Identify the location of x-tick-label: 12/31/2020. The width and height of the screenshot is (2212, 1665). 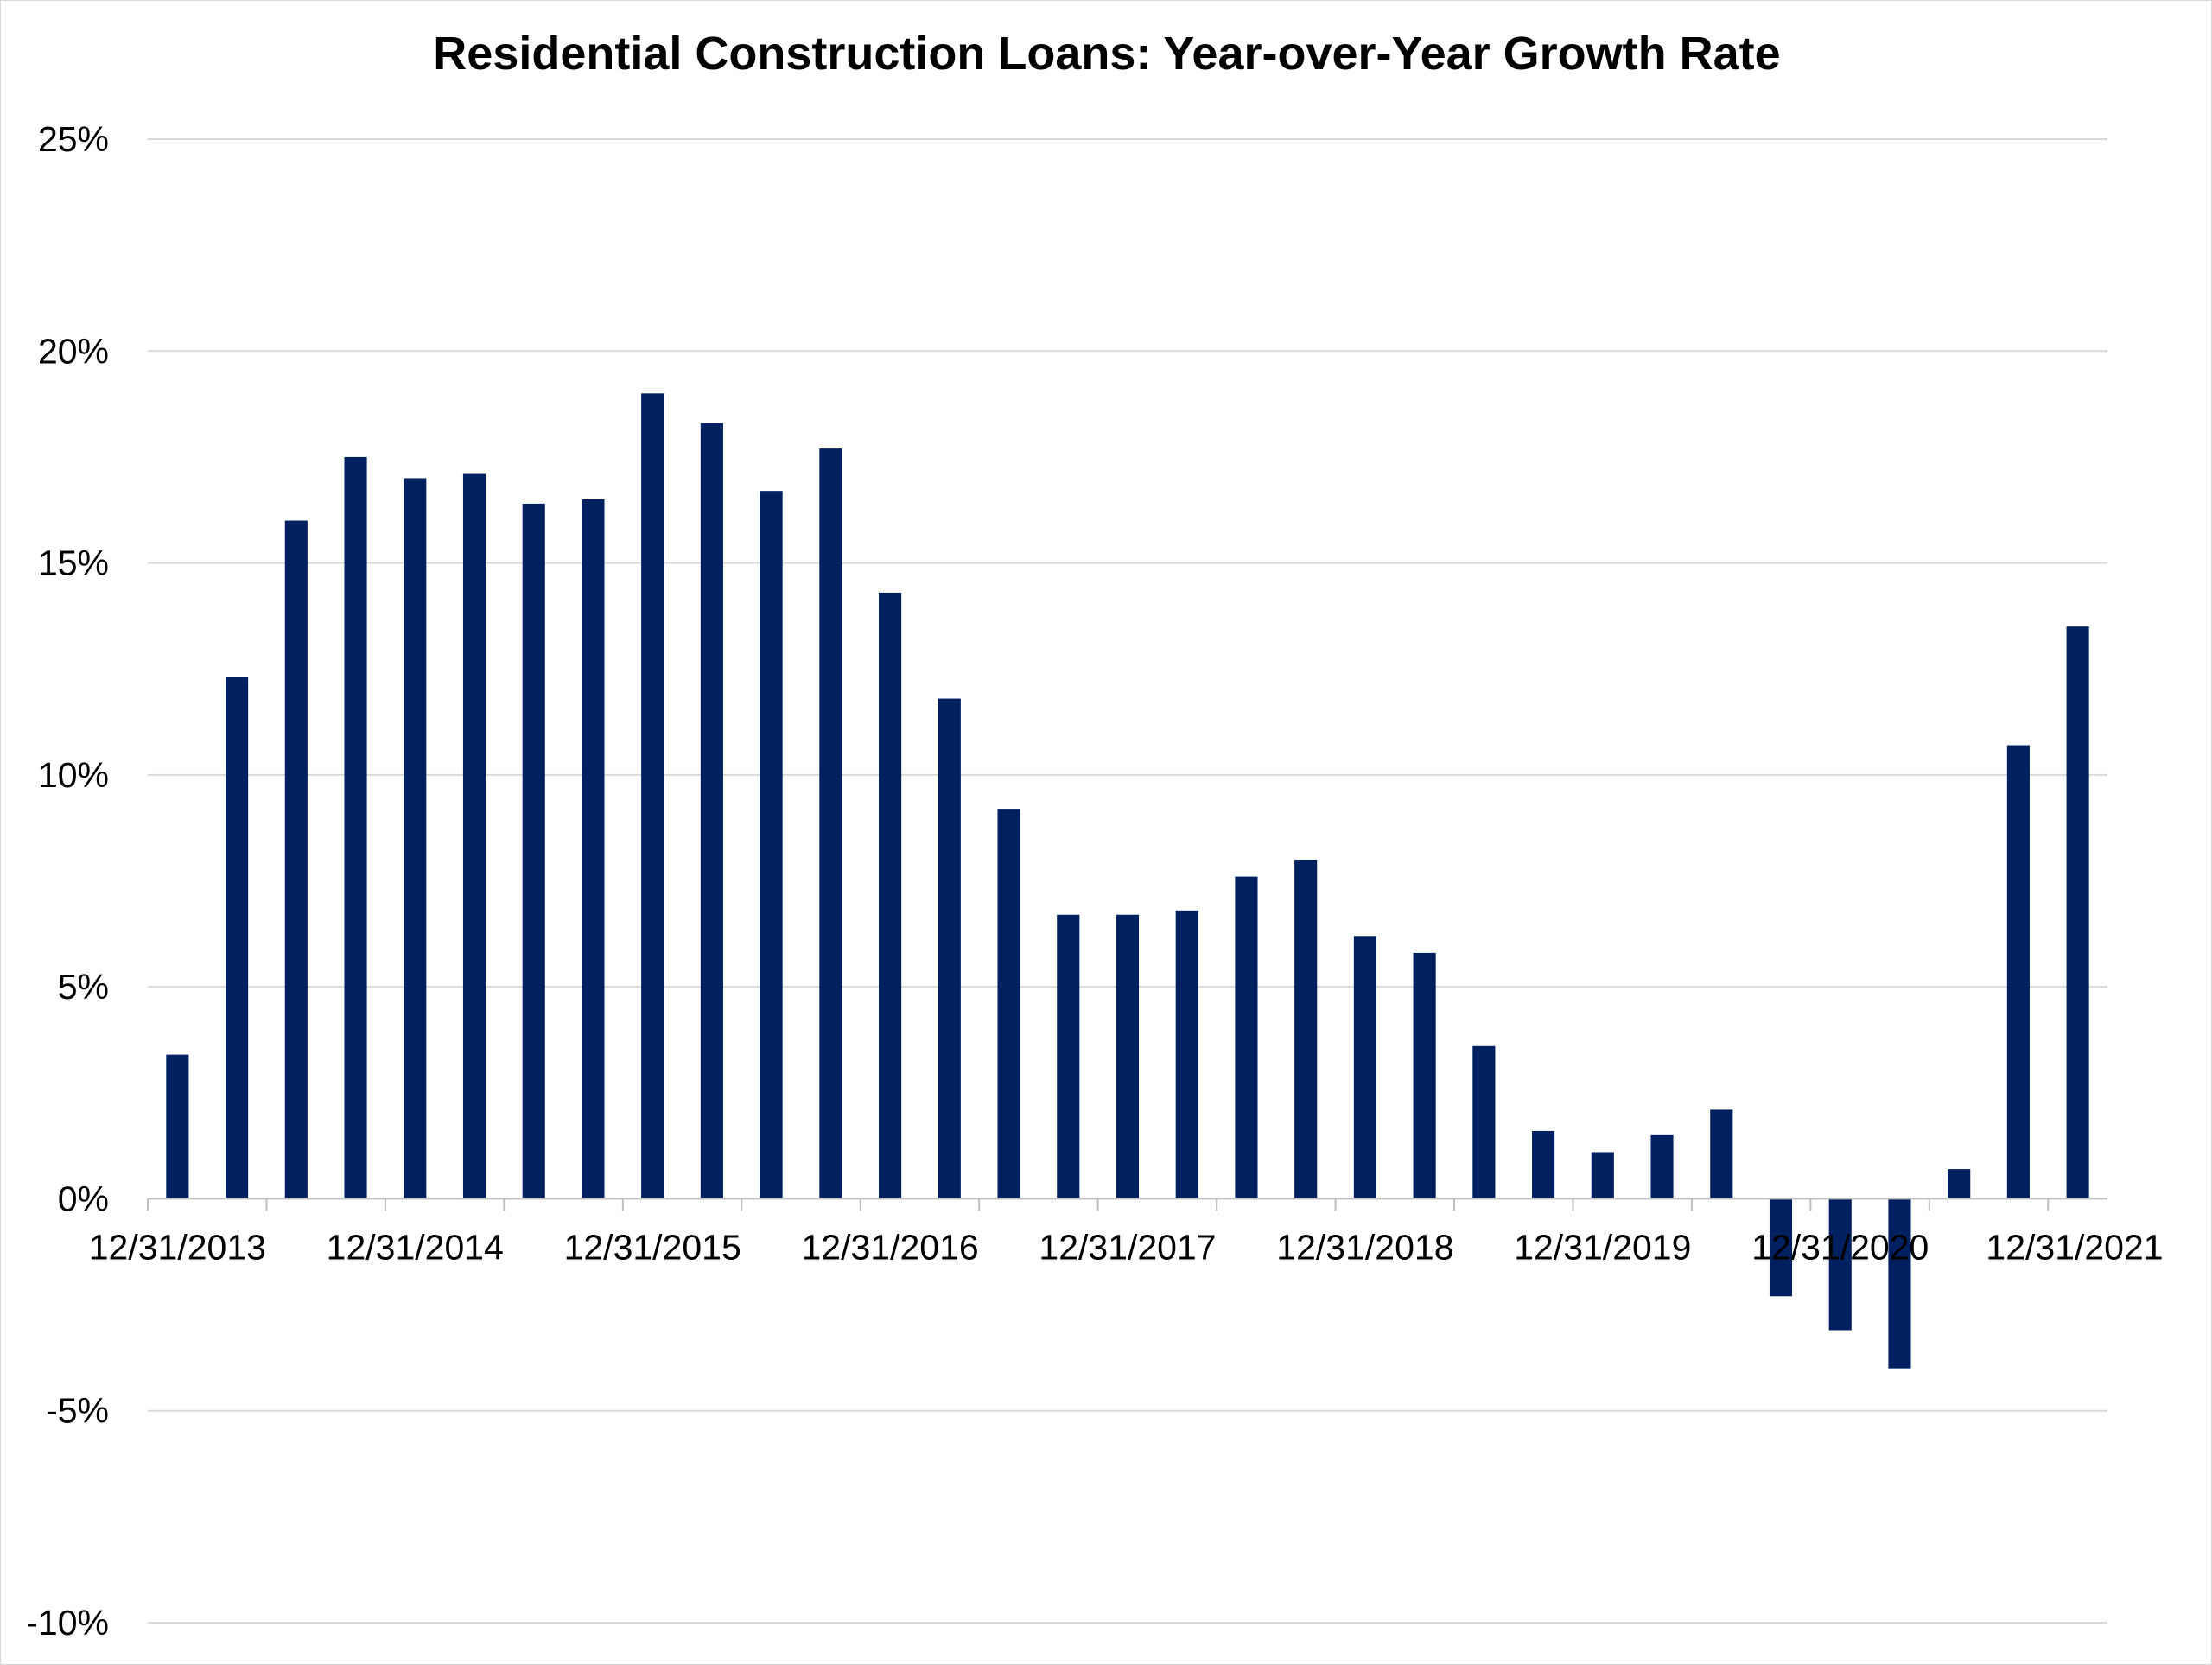
(1840, 1247).